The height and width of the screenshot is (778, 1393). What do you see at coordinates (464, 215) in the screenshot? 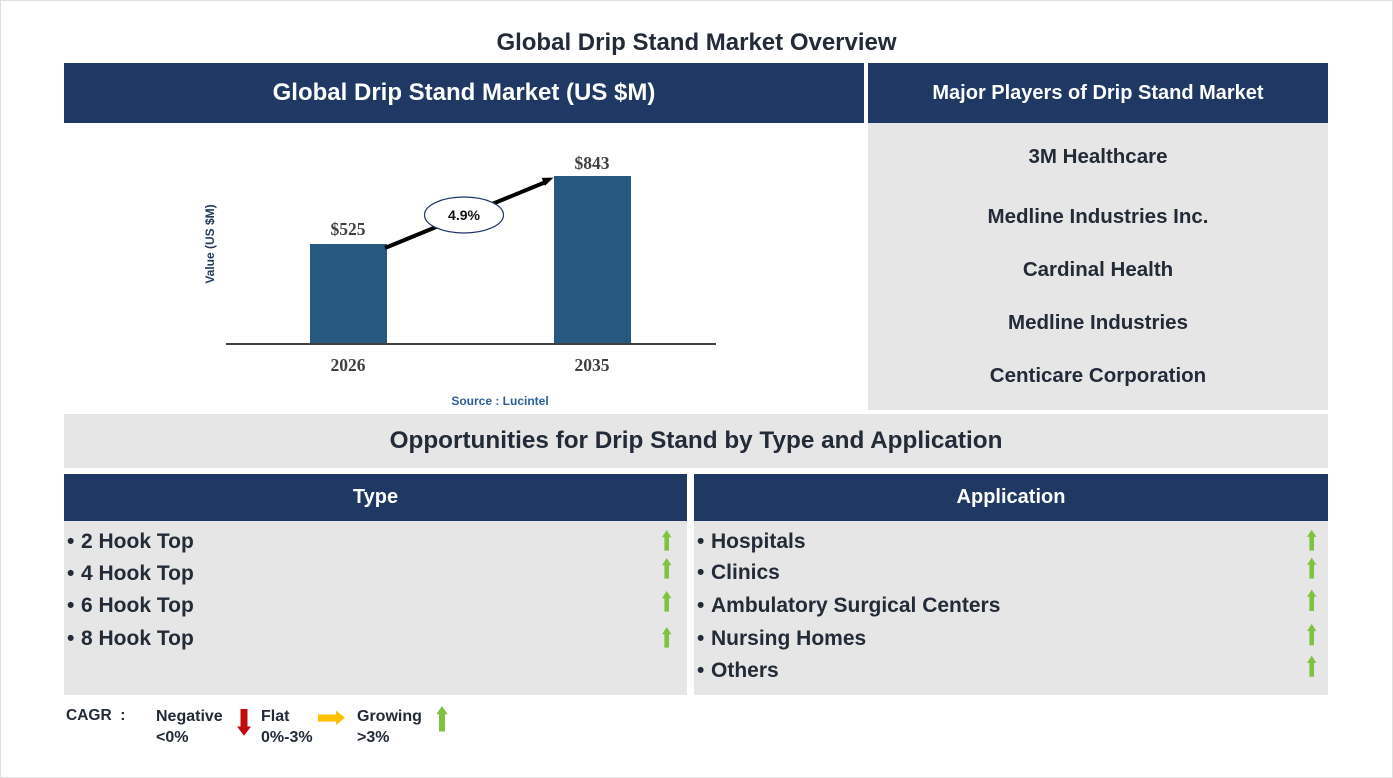
I see `svg-text: 4.9%` at bounding box center [464, 215].